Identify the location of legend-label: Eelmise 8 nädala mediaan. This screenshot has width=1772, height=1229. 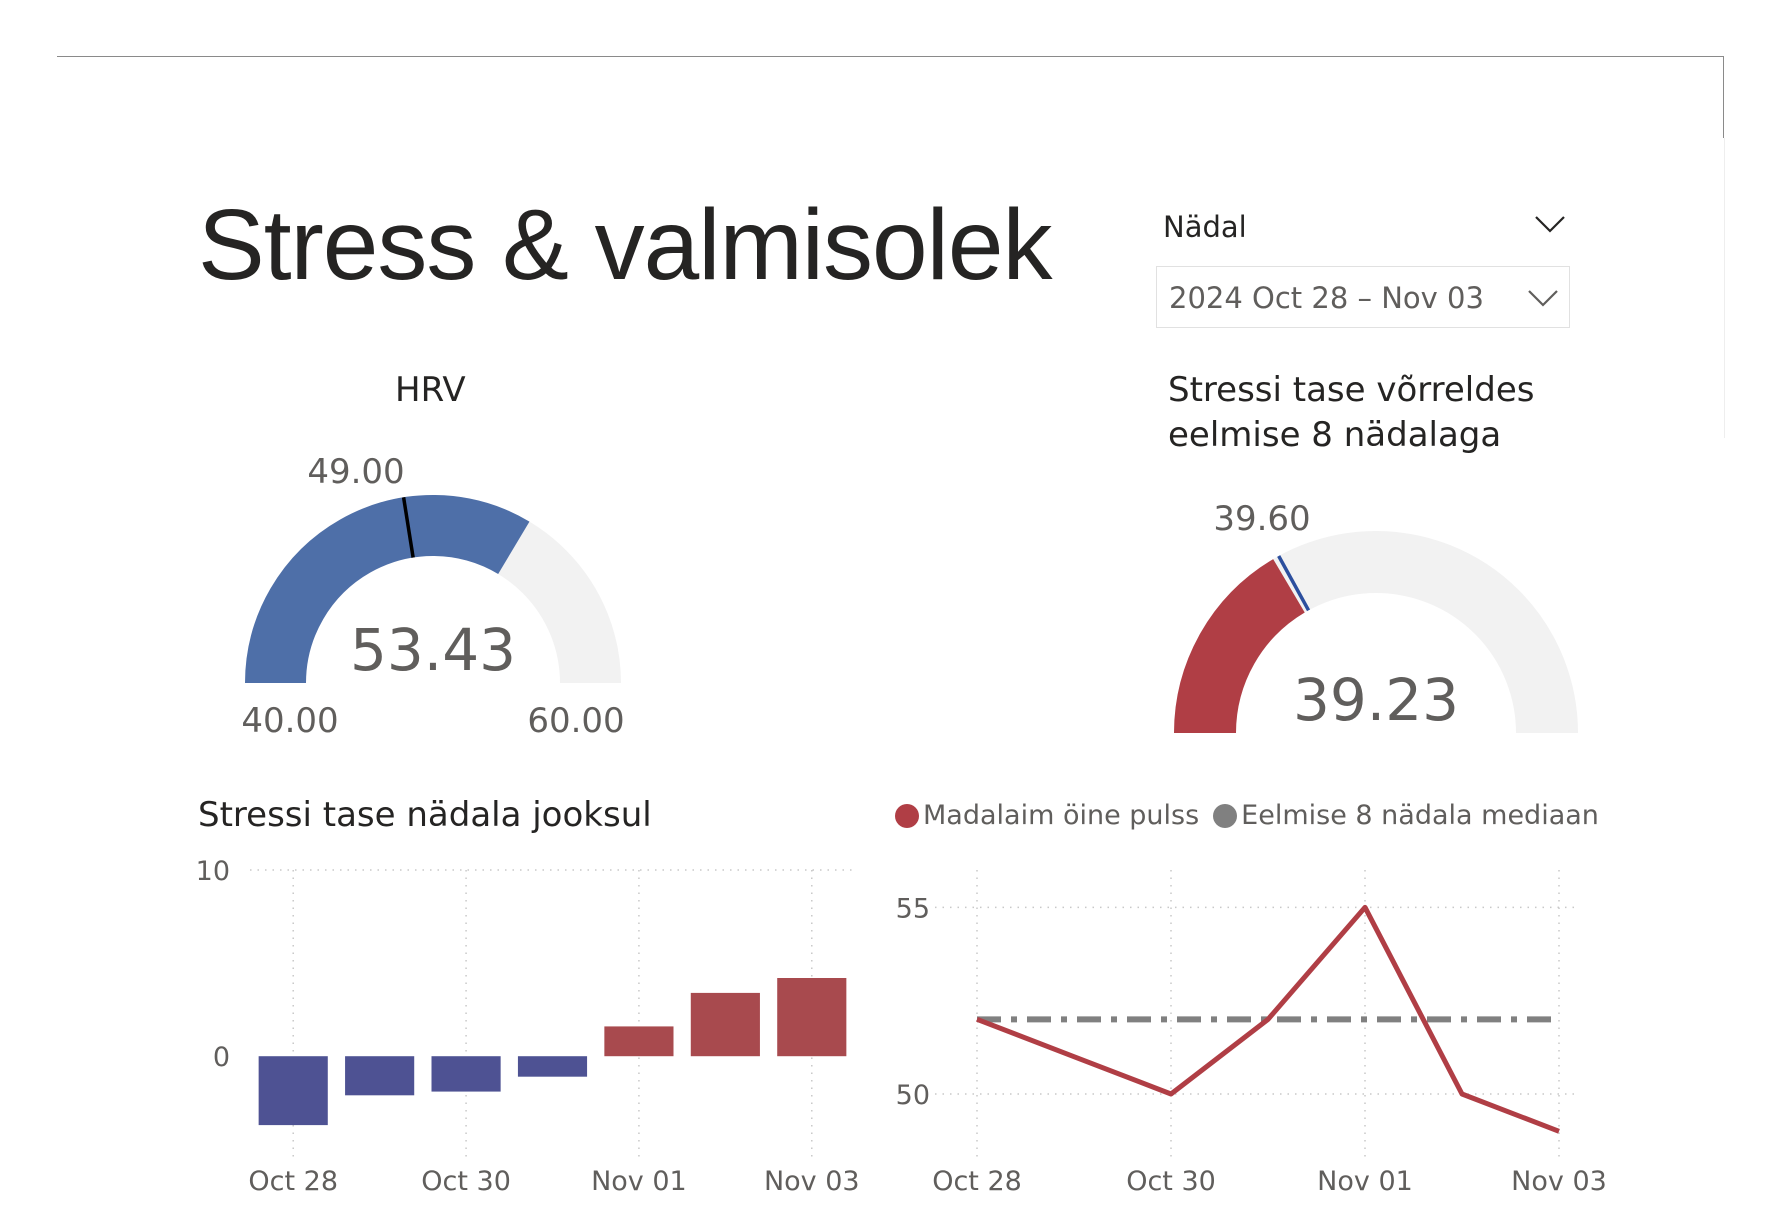
(1420, 815).